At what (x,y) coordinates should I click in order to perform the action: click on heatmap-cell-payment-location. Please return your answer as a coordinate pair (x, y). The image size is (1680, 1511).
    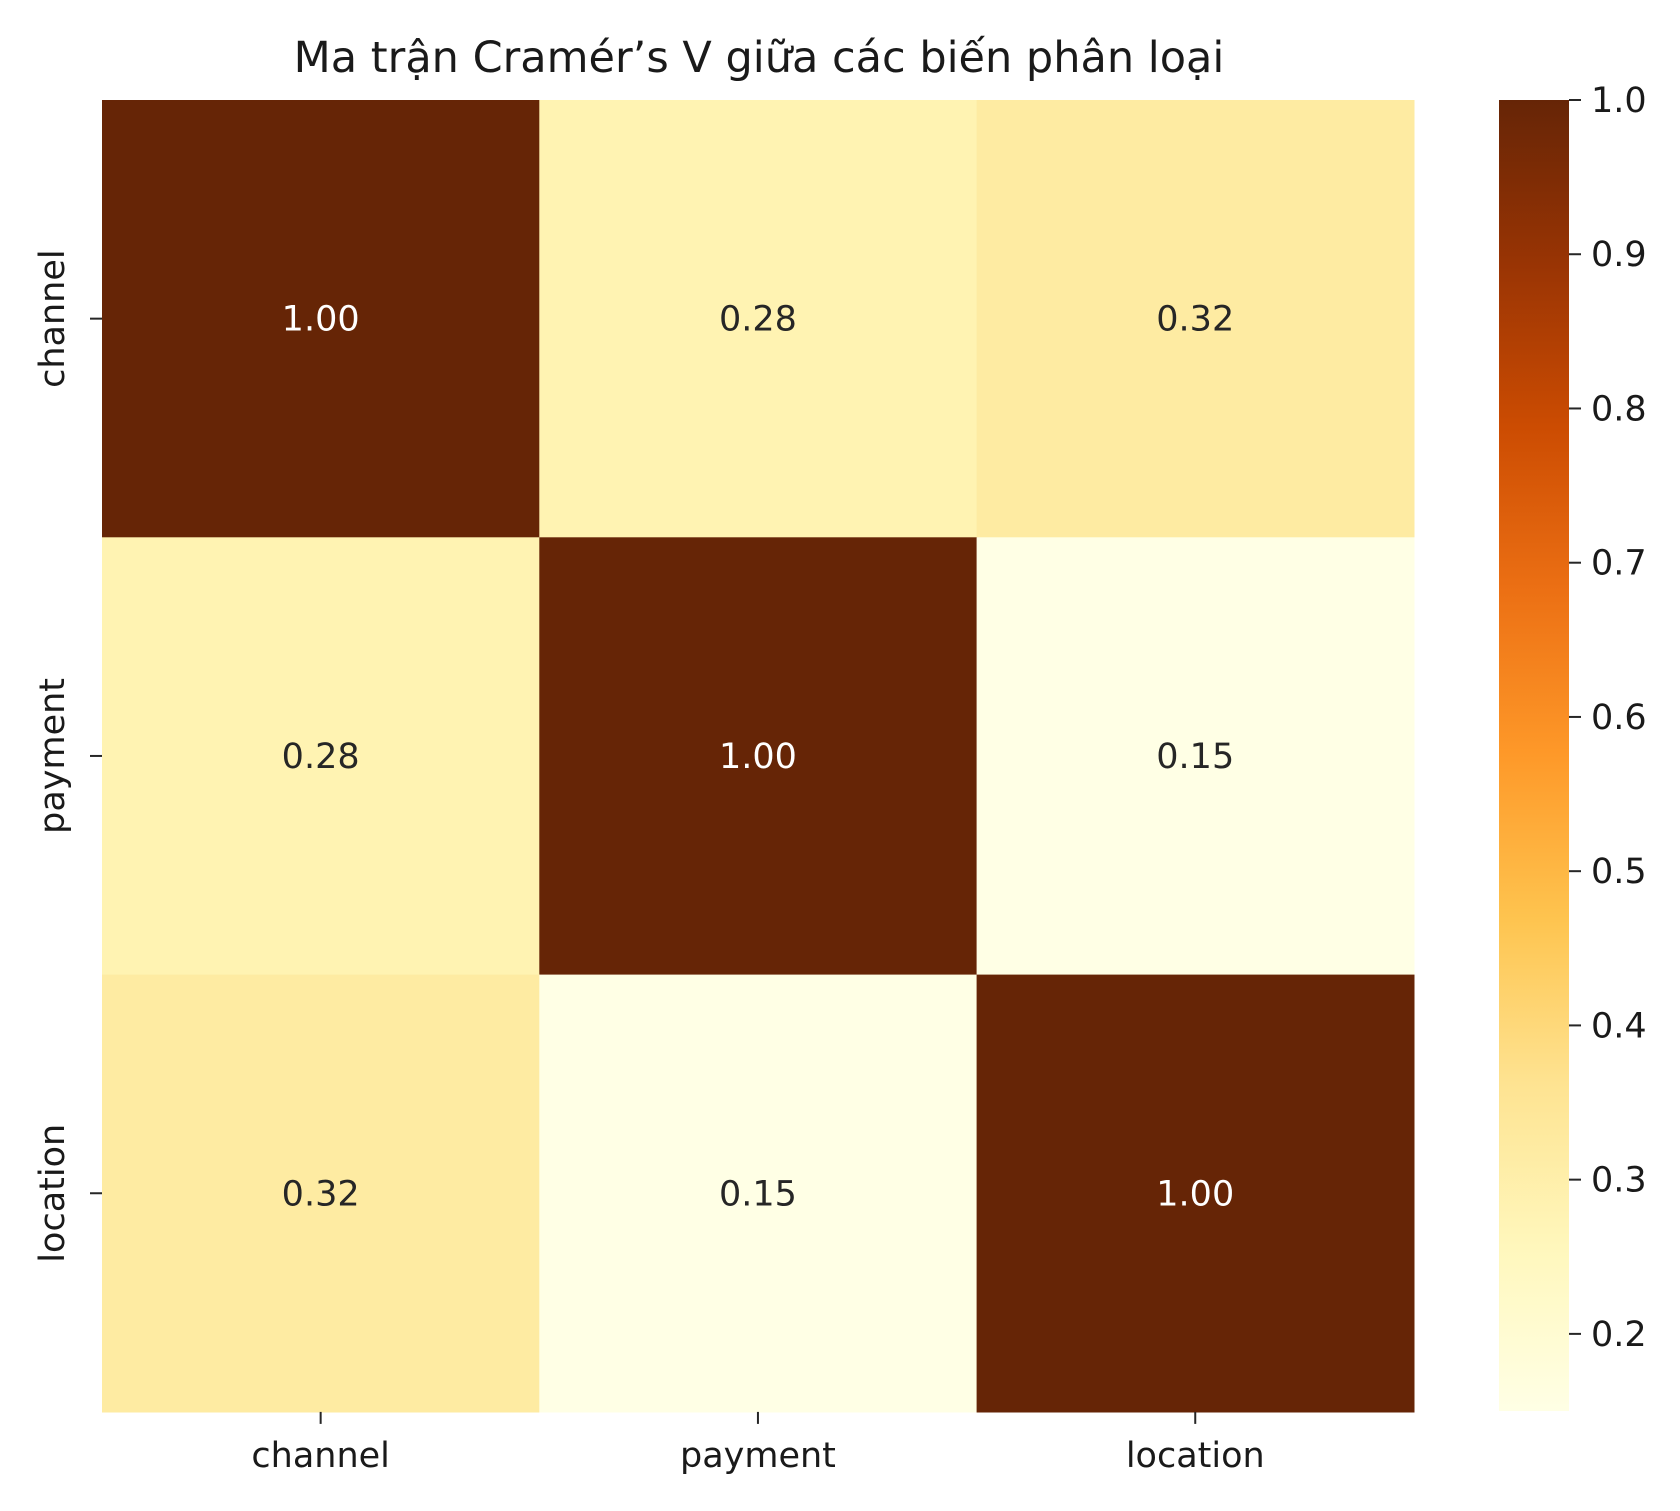
    Looking at the image, I should click on (1195, 756).